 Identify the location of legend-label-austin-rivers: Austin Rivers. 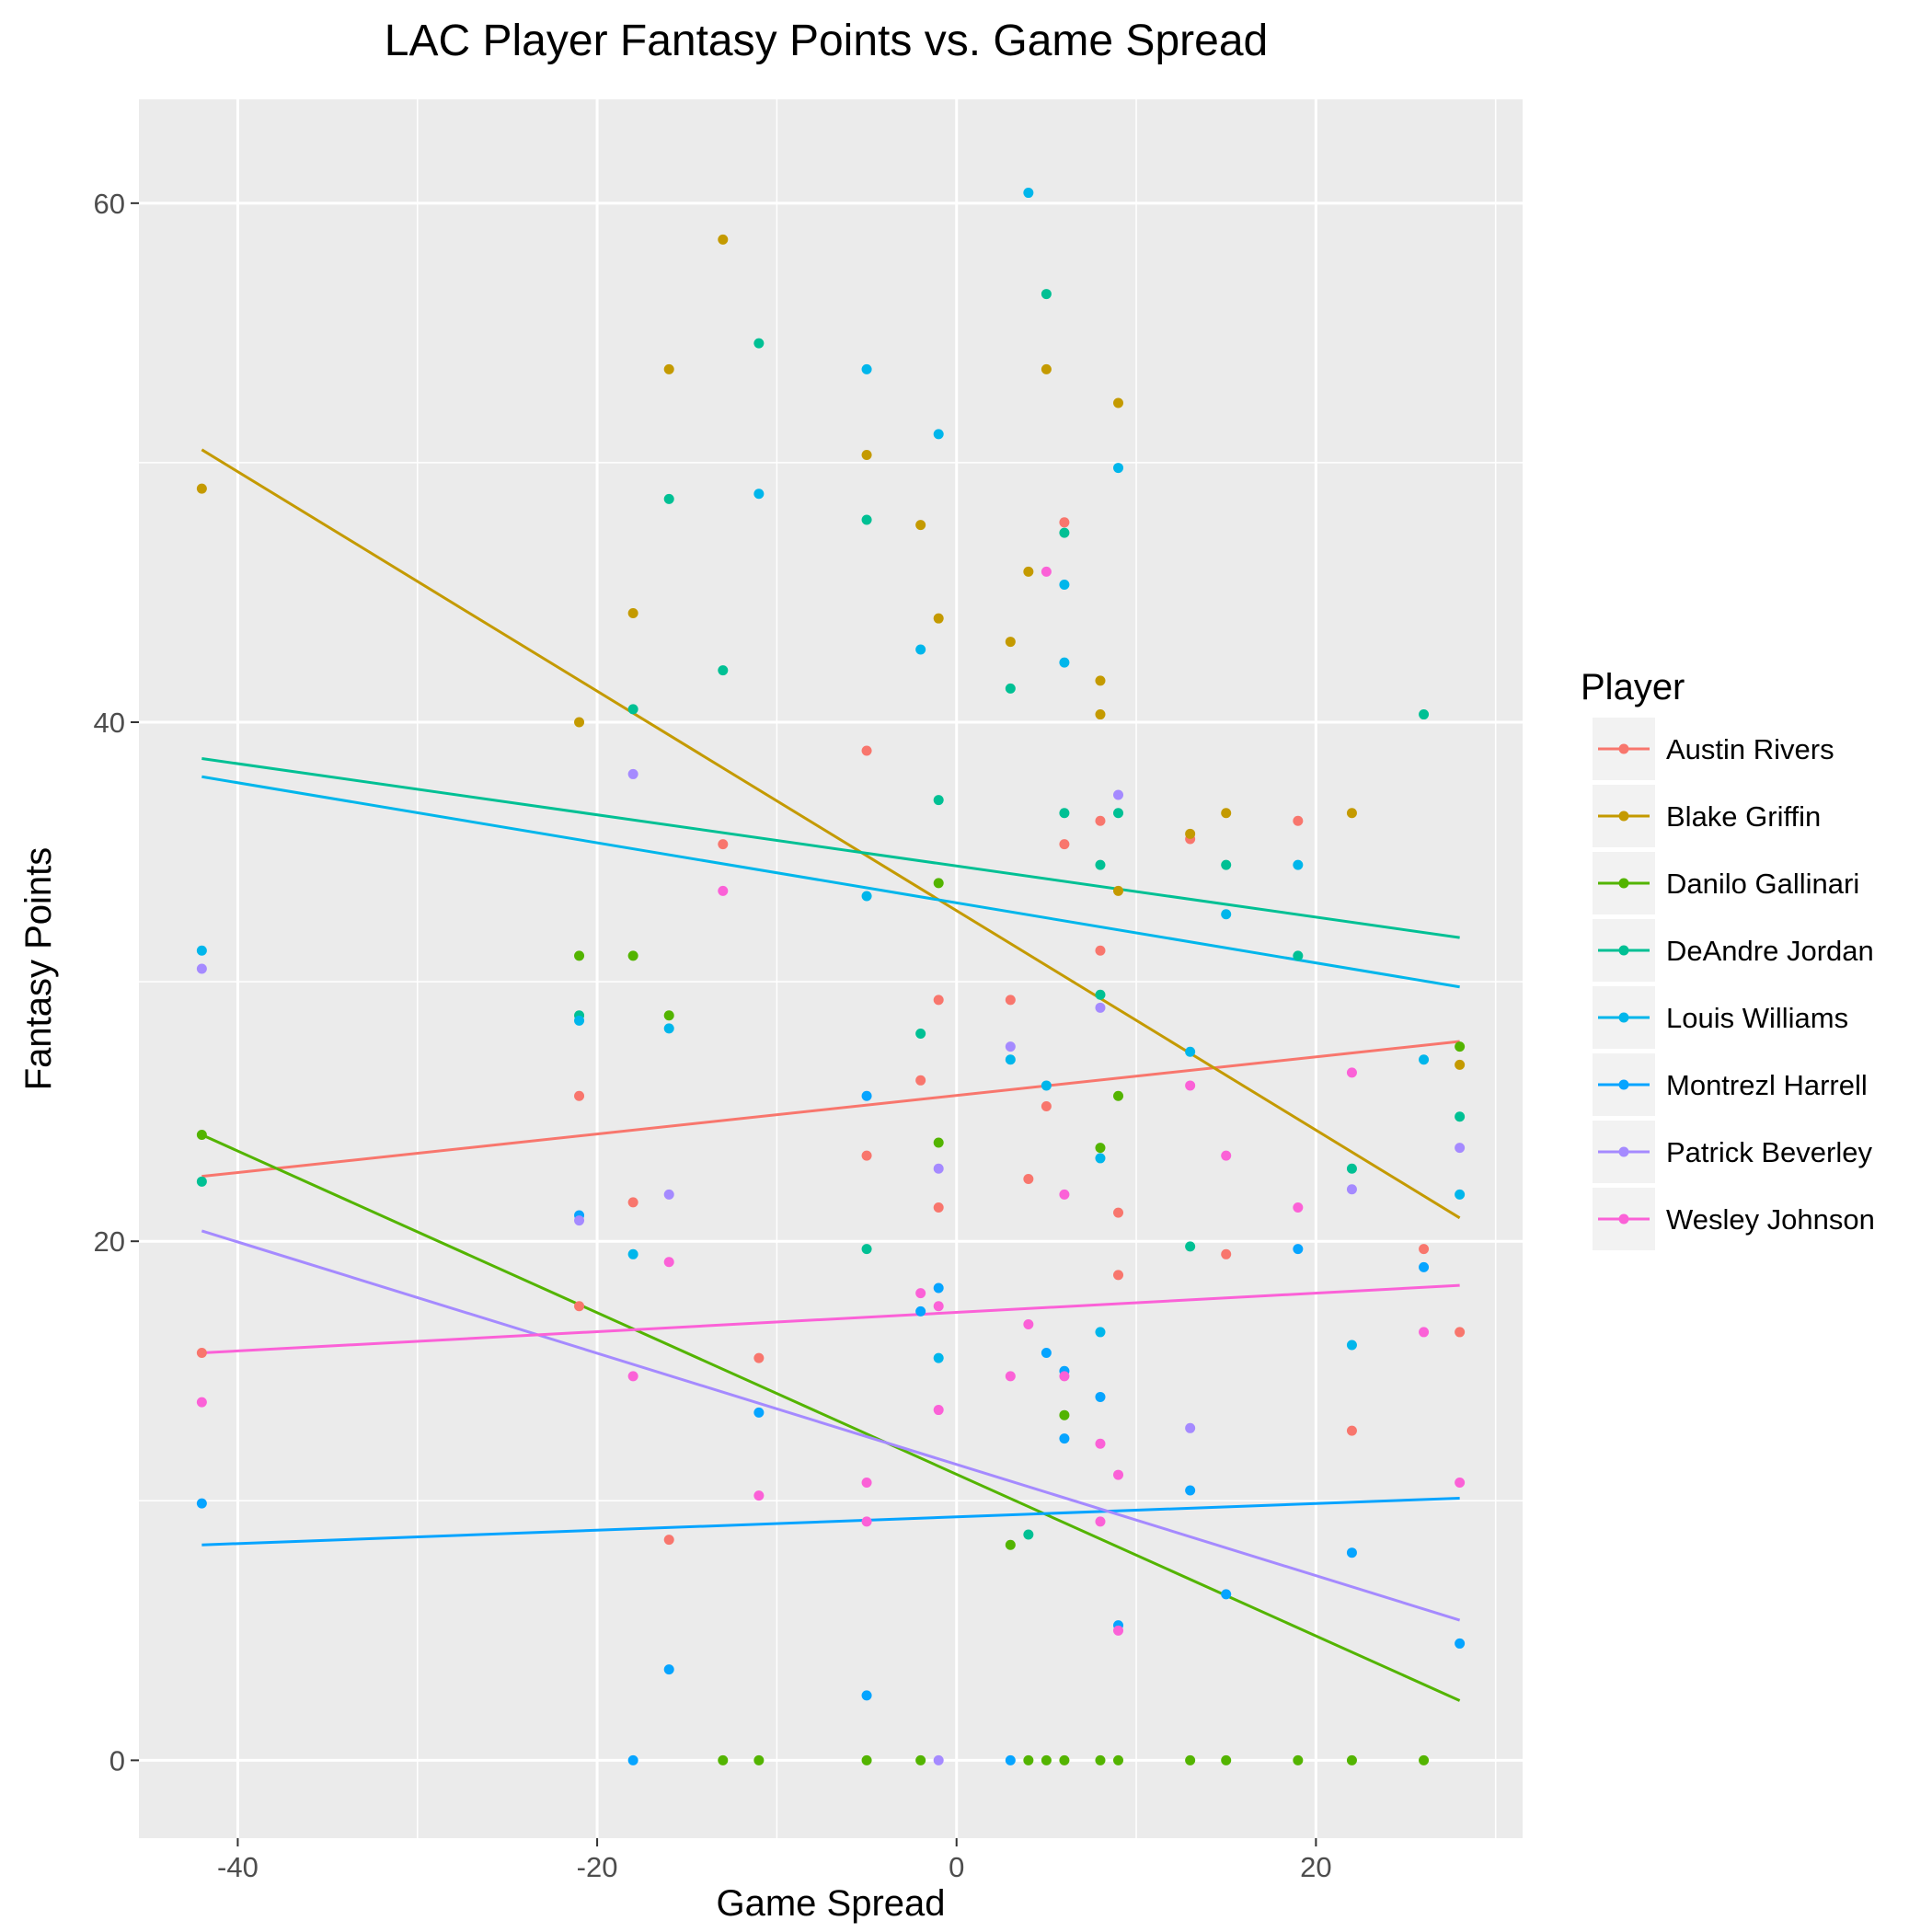
(1750, 749).